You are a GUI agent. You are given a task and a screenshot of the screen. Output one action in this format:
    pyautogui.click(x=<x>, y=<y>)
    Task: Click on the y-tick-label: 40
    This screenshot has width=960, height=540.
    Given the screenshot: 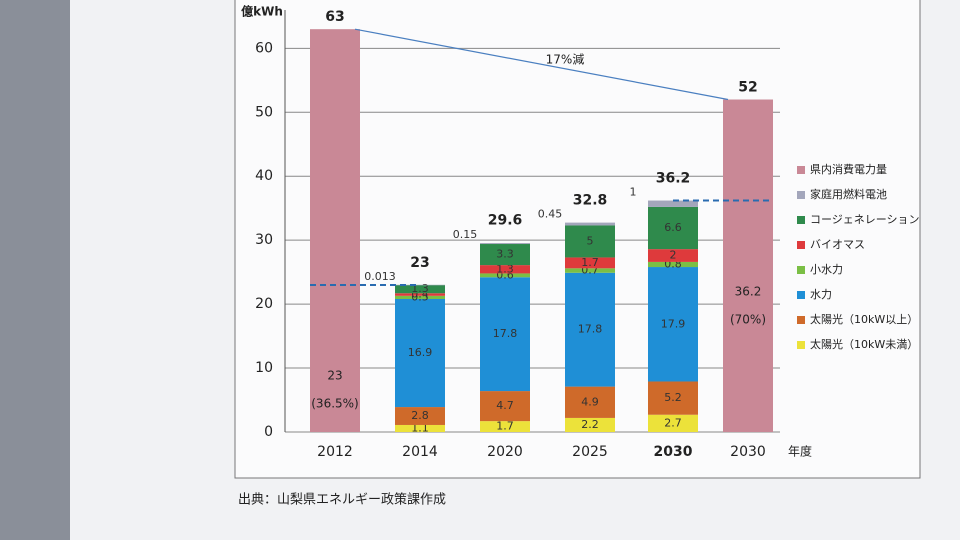 What is the action you would take?
    pyautogui.click(x=264, y=176)
    